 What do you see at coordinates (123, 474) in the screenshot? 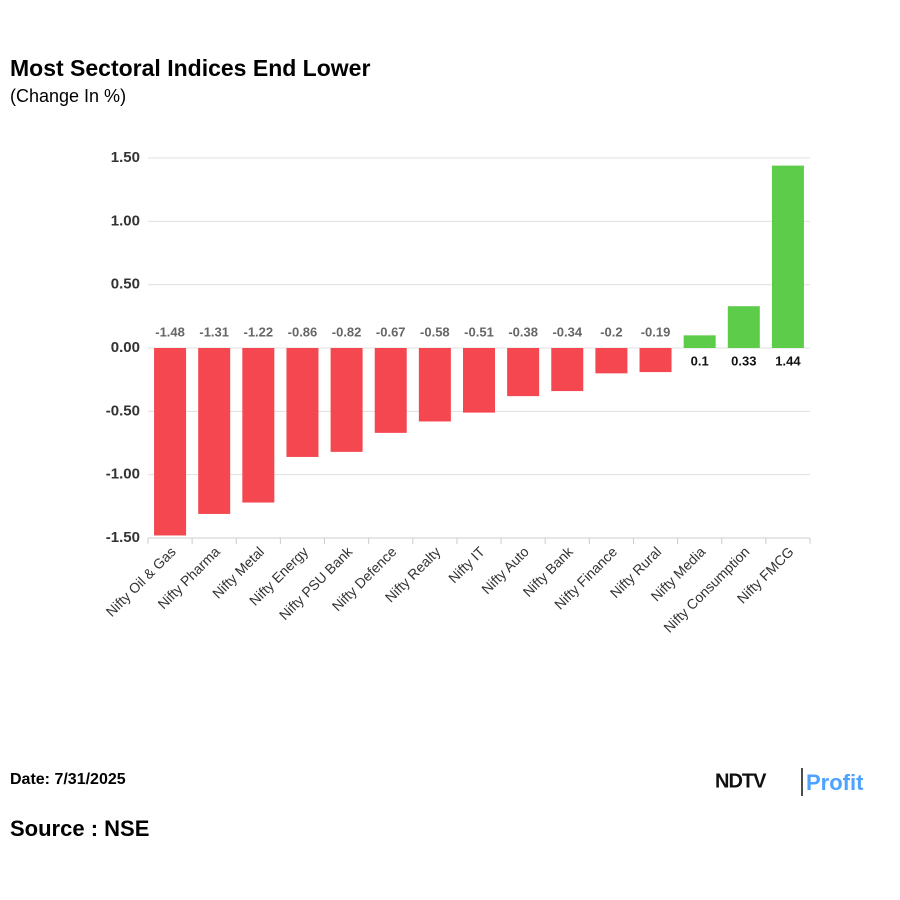
I see `y-tick-label: -1.00` at bounding box center [123, 474].